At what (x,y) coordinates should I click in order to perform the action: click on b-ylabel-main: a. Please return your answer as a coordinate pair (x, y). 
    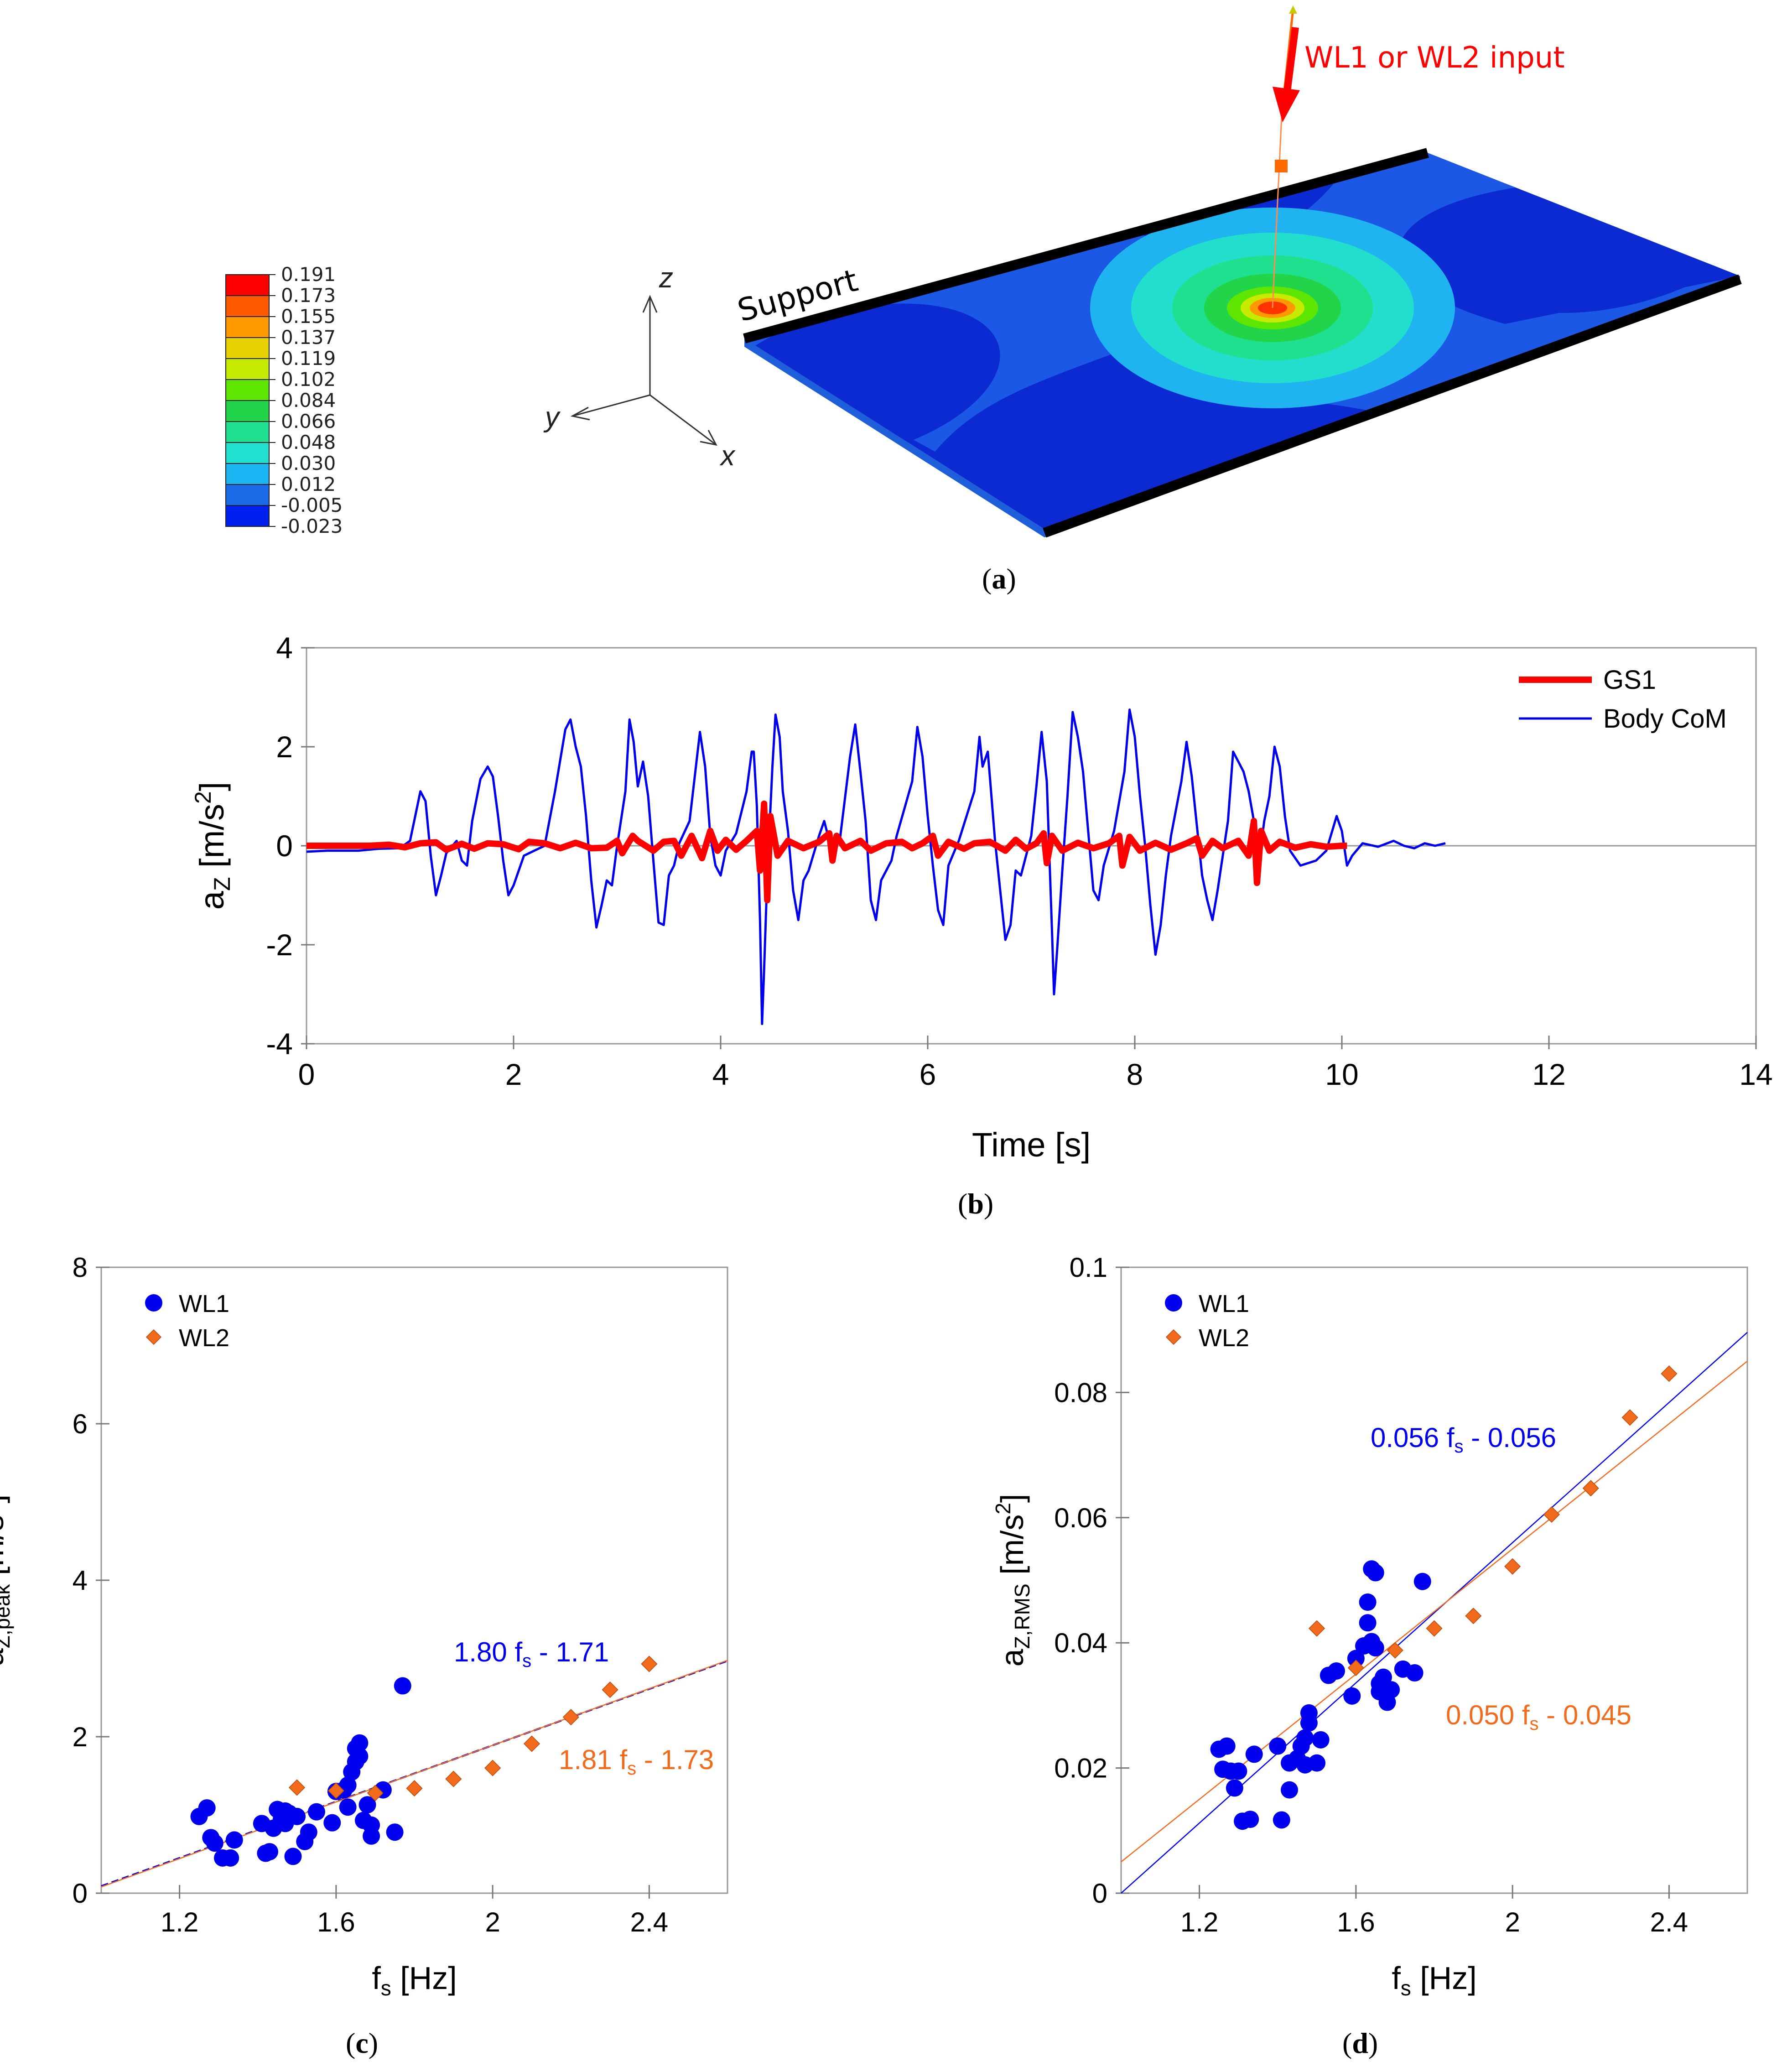
    Looking at the image, I should click on (212, 900).